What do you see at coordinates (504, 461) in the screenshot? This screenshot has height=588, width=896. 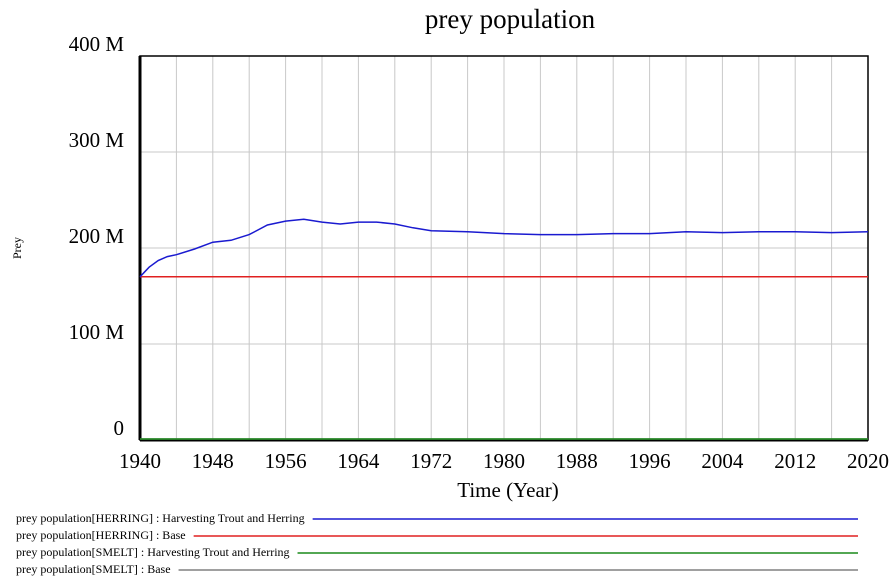 I see `x-tick-label: 1980` at bounding box center [504, 461].